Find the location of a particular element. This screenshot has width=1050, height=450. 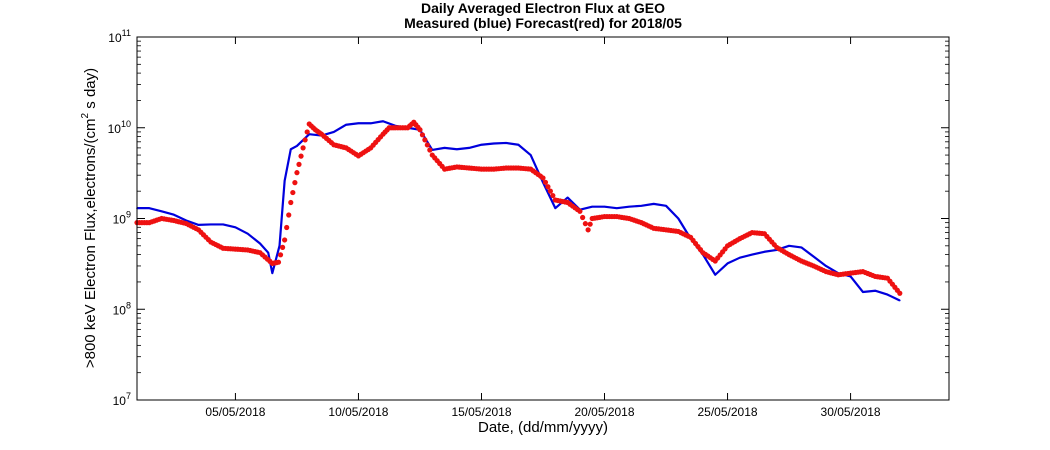

y-tick-labels: 10⁷ 10⁸ 10⁹ 10¹⁰ 10¹¹ is located at coordinates (119, 218).